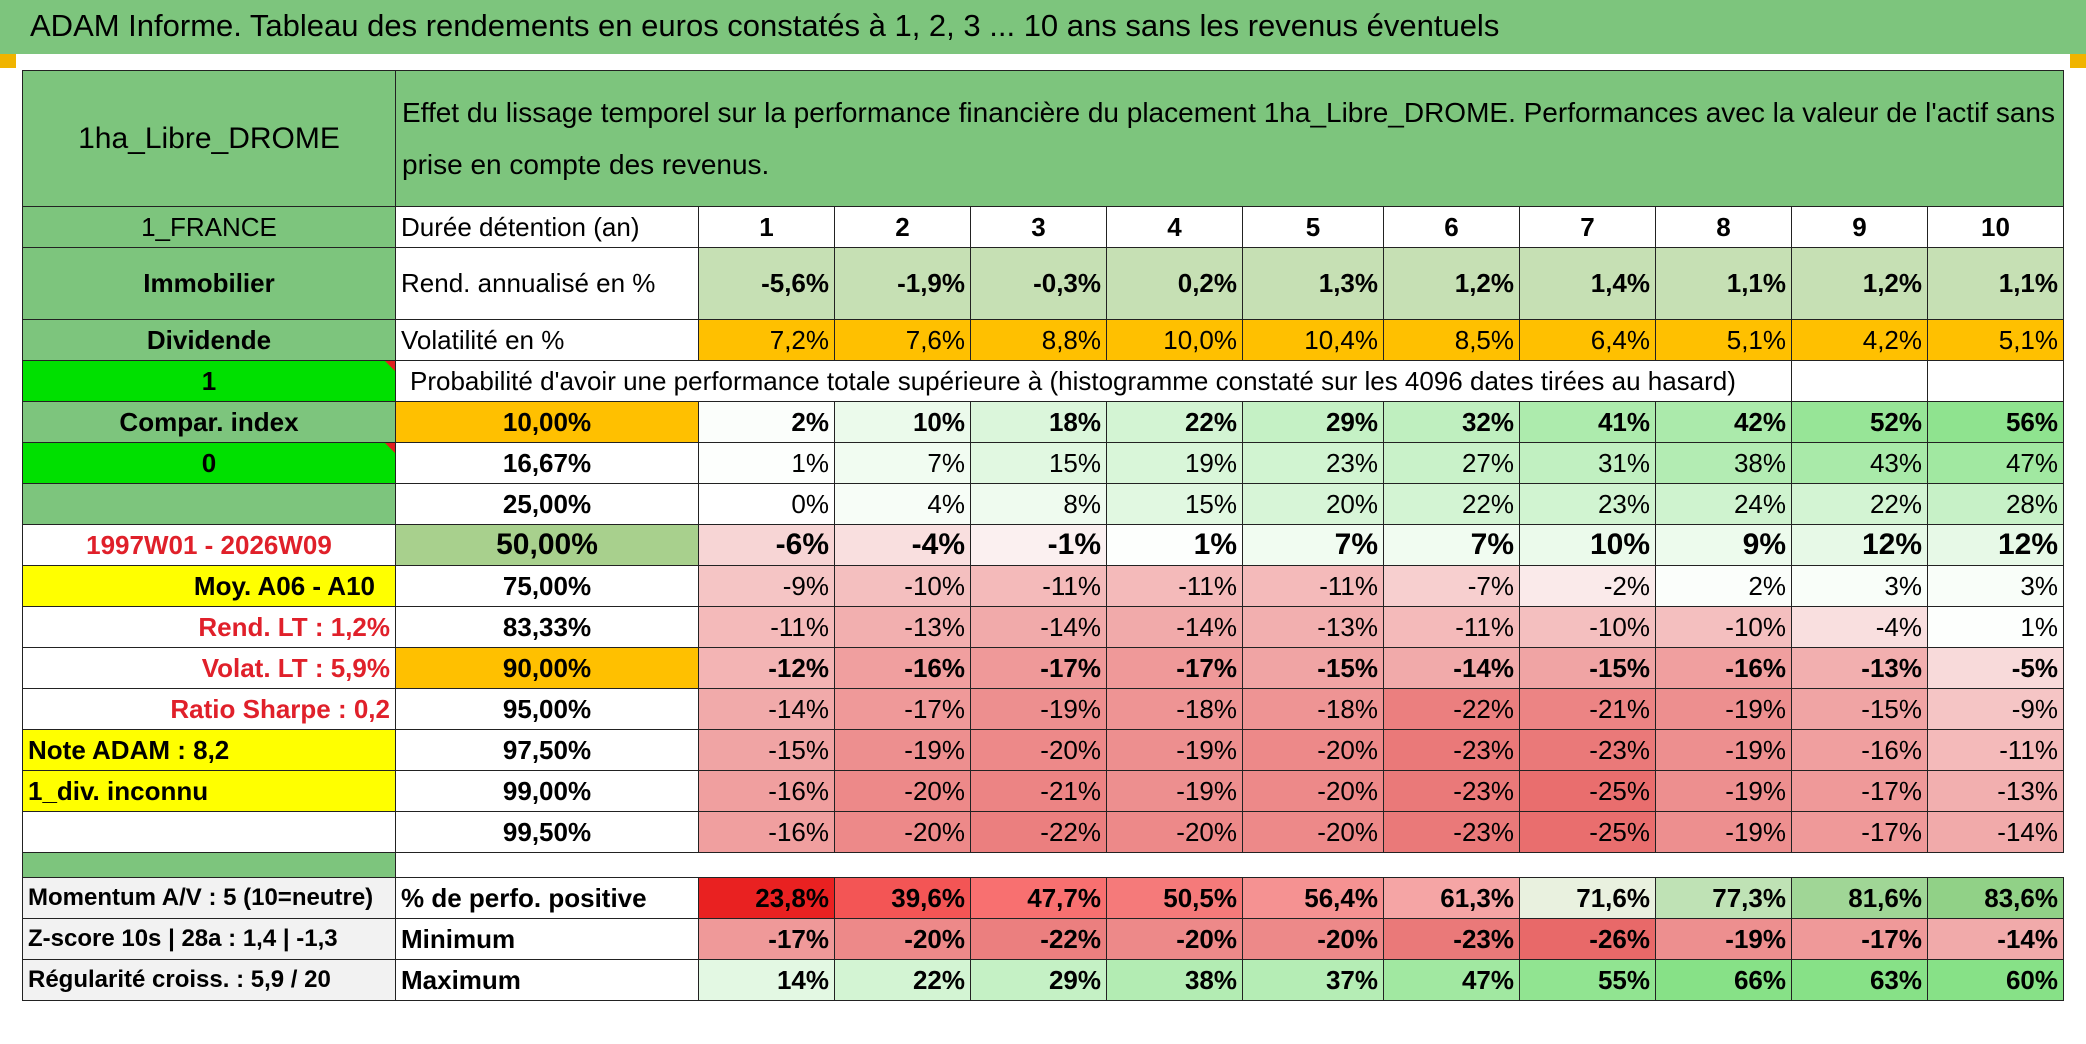 The width and height of the screenshot is (2086, 1044). What do you see at coordinates (547, 832) in the screenshot?
I see `percentile-label: 99,50%` at bounding box center [547, 832].